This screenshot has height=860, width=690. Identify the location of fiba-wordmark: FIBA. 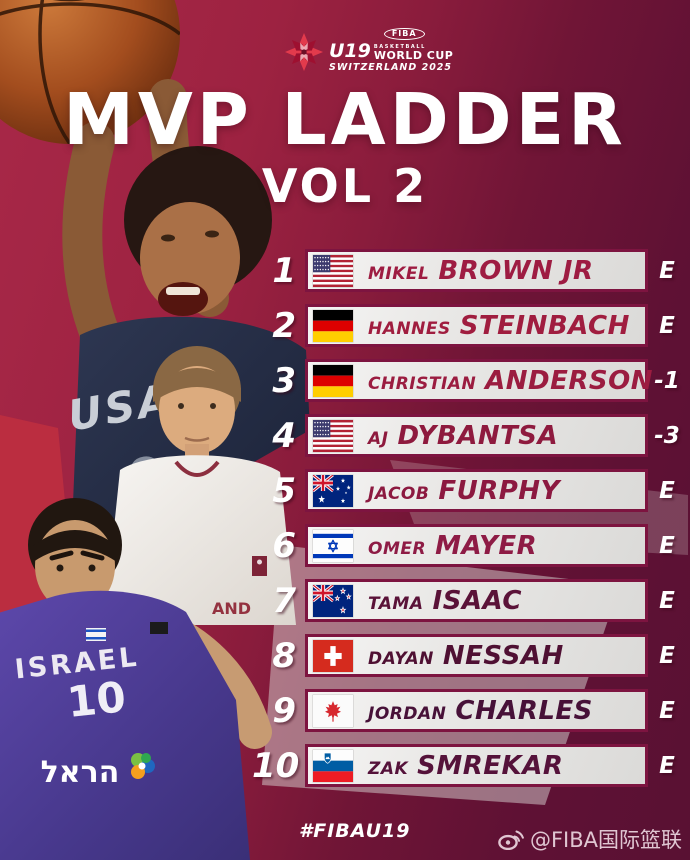
(404, 34).